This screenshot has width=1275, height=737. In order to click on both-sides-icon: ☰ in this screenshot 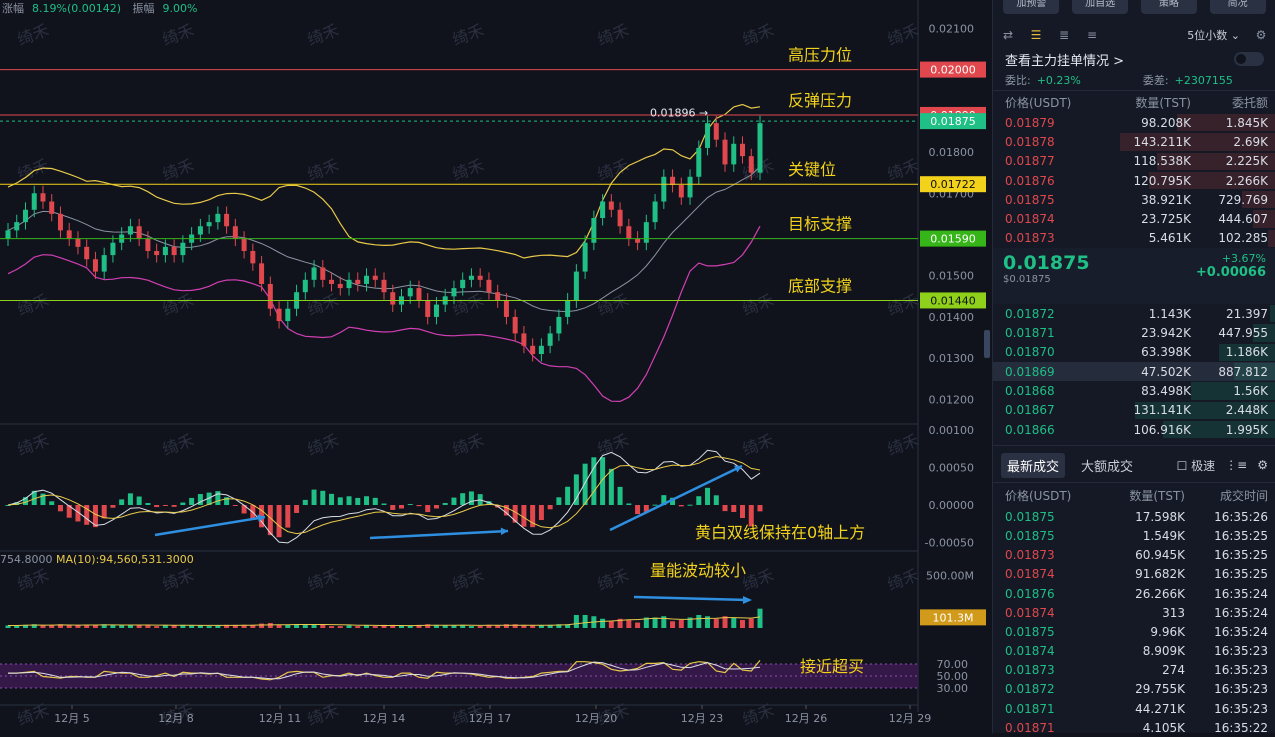, I will do `click(1036, 35)`.